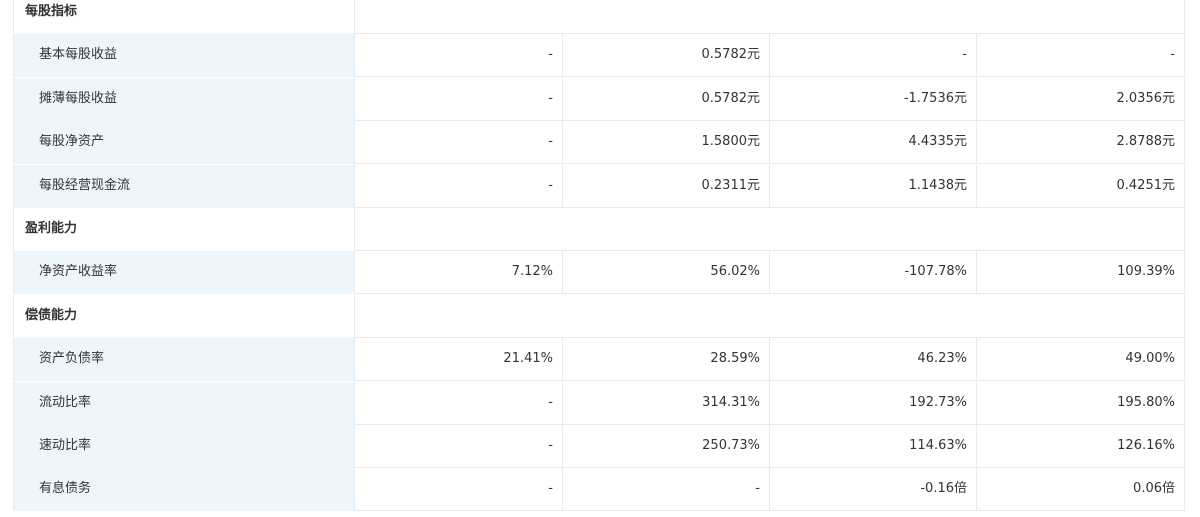 The image size is (1200, 517). I want to click on data-row: 有息债务 - - -0.16倍 0.06倍, so click(599, 490).